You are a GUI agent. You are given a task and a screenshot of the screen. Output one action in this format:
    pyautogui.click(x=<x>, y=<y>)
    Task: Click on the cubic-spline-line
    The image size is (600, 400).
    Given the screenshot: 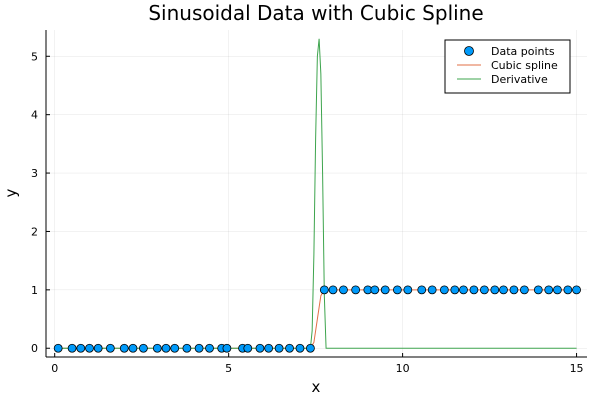 What is the action you would take?
    pyautogui.click(x=317, y=319)
    